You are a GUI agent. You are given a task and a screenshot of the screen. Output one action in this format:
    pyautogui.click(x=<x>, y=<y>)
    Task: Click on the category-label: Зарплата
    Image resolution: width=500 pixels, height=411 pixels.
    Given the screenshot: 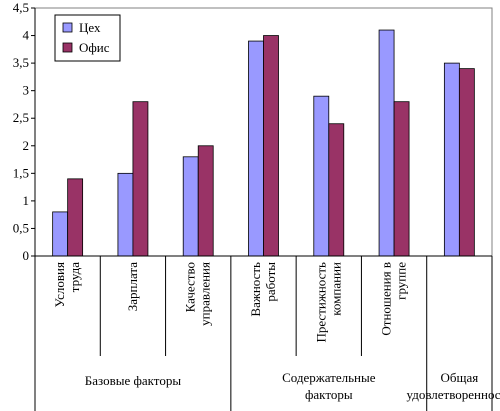 What is the action you would take?
    pyautogui.click(x=132, y=287)
    